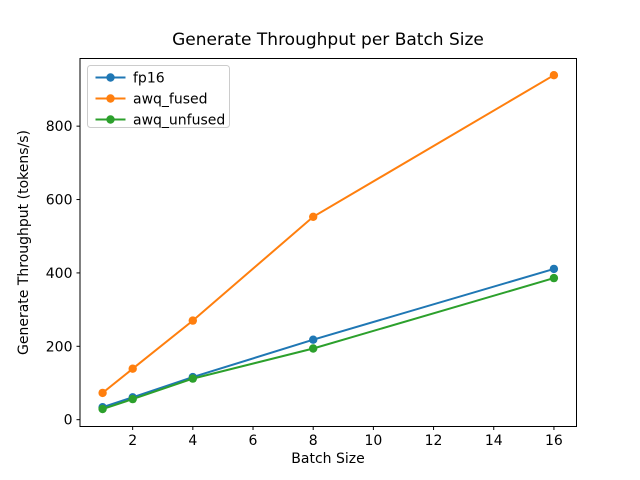  What do you see at coordinates (59, 201) in the screenshot?
I see `y-tick-label: 600` at bounding box center [59, 201].